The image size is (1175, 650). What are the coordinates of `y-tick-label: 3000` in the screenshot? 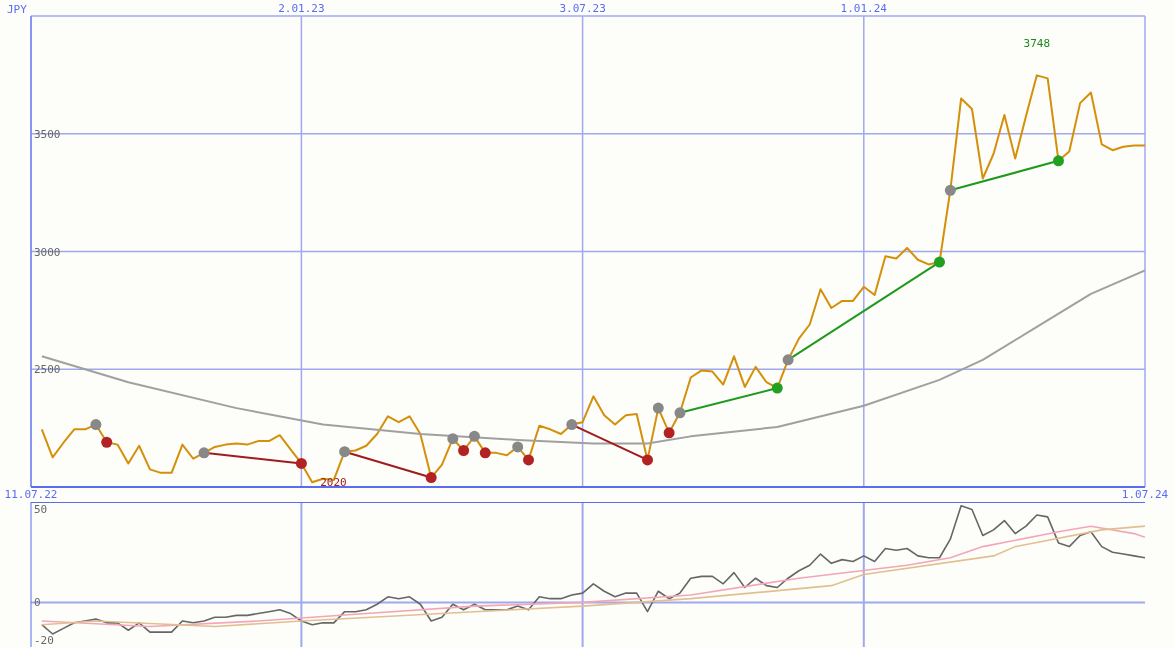 It's located at (47, 252).